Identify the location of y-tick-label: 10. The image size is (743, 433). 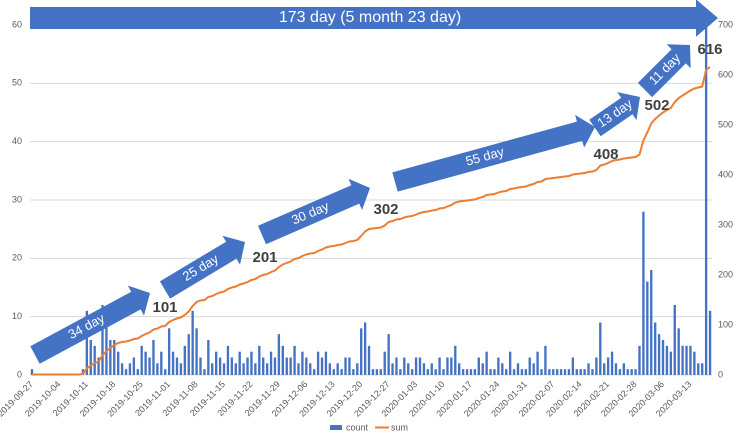
(17, 316).